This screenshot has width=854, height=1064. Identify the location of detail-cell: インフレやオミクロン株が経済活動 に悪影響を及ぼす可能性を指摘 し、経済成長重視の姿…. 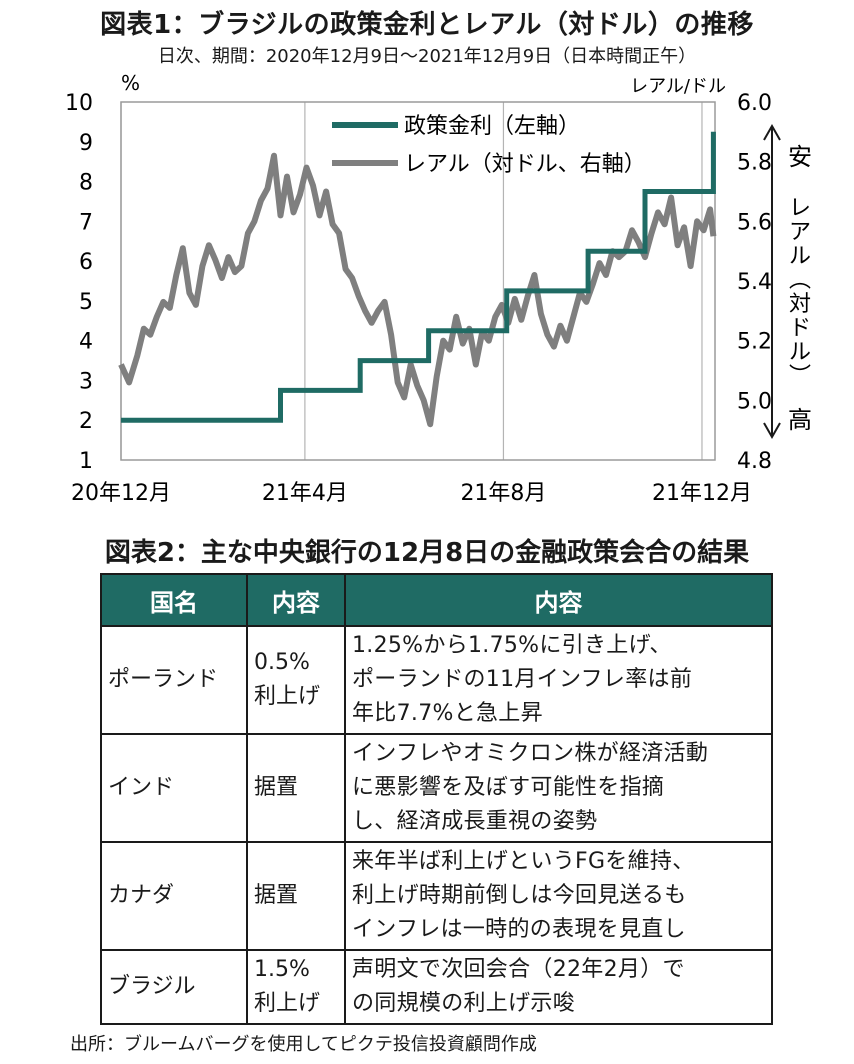
(558, 788).